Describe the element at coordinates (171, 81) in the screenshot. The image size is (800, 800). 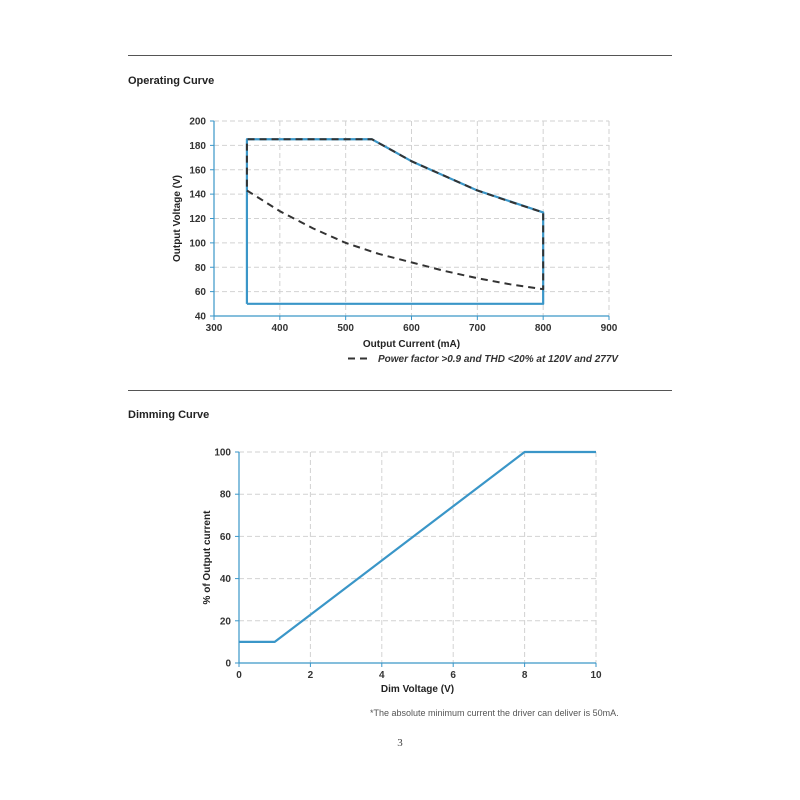
I see `operating-curve-title: Operating Curve` at that location.